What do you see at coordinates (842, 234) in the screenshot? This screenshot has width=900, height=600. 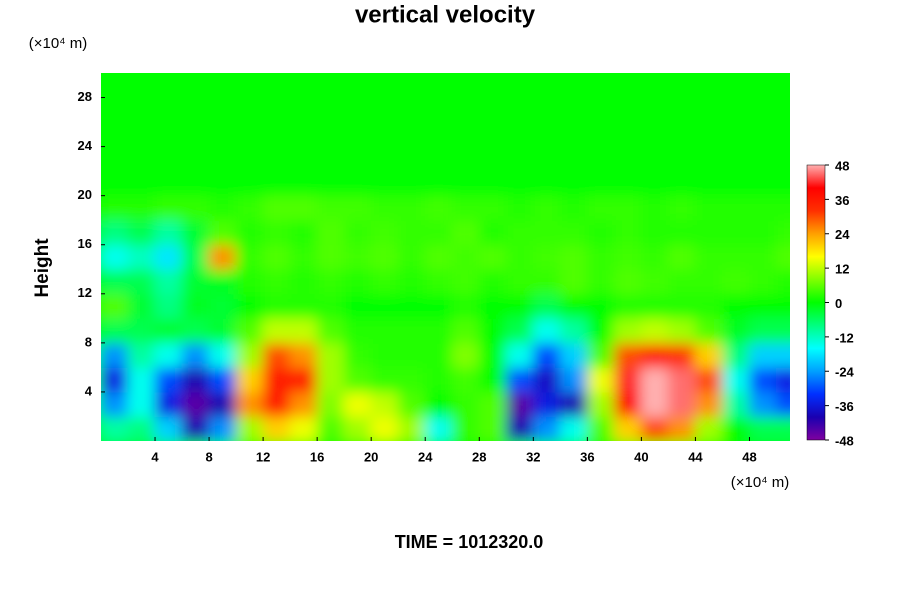 I see `colorbar-tick-label: 24` at bounding box center [842, 234].